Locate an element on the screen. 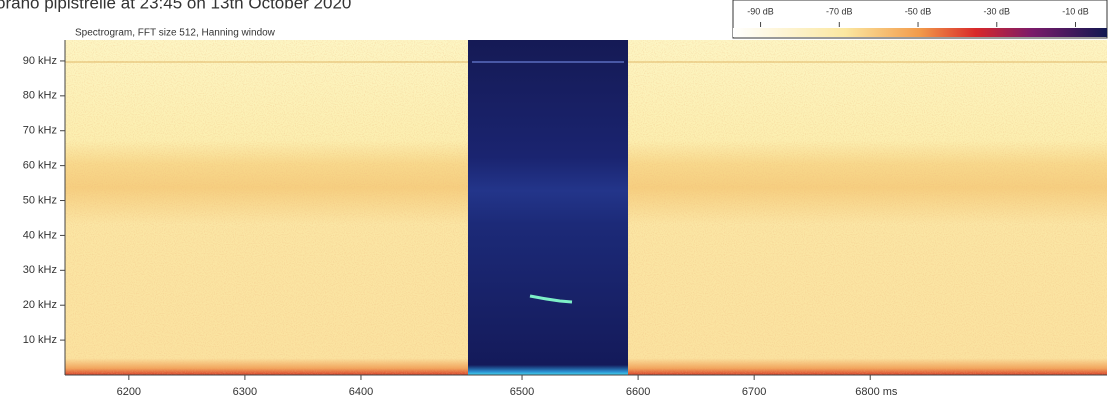  colorbar-label: -10 dB is located at coordinates (1075, 11).